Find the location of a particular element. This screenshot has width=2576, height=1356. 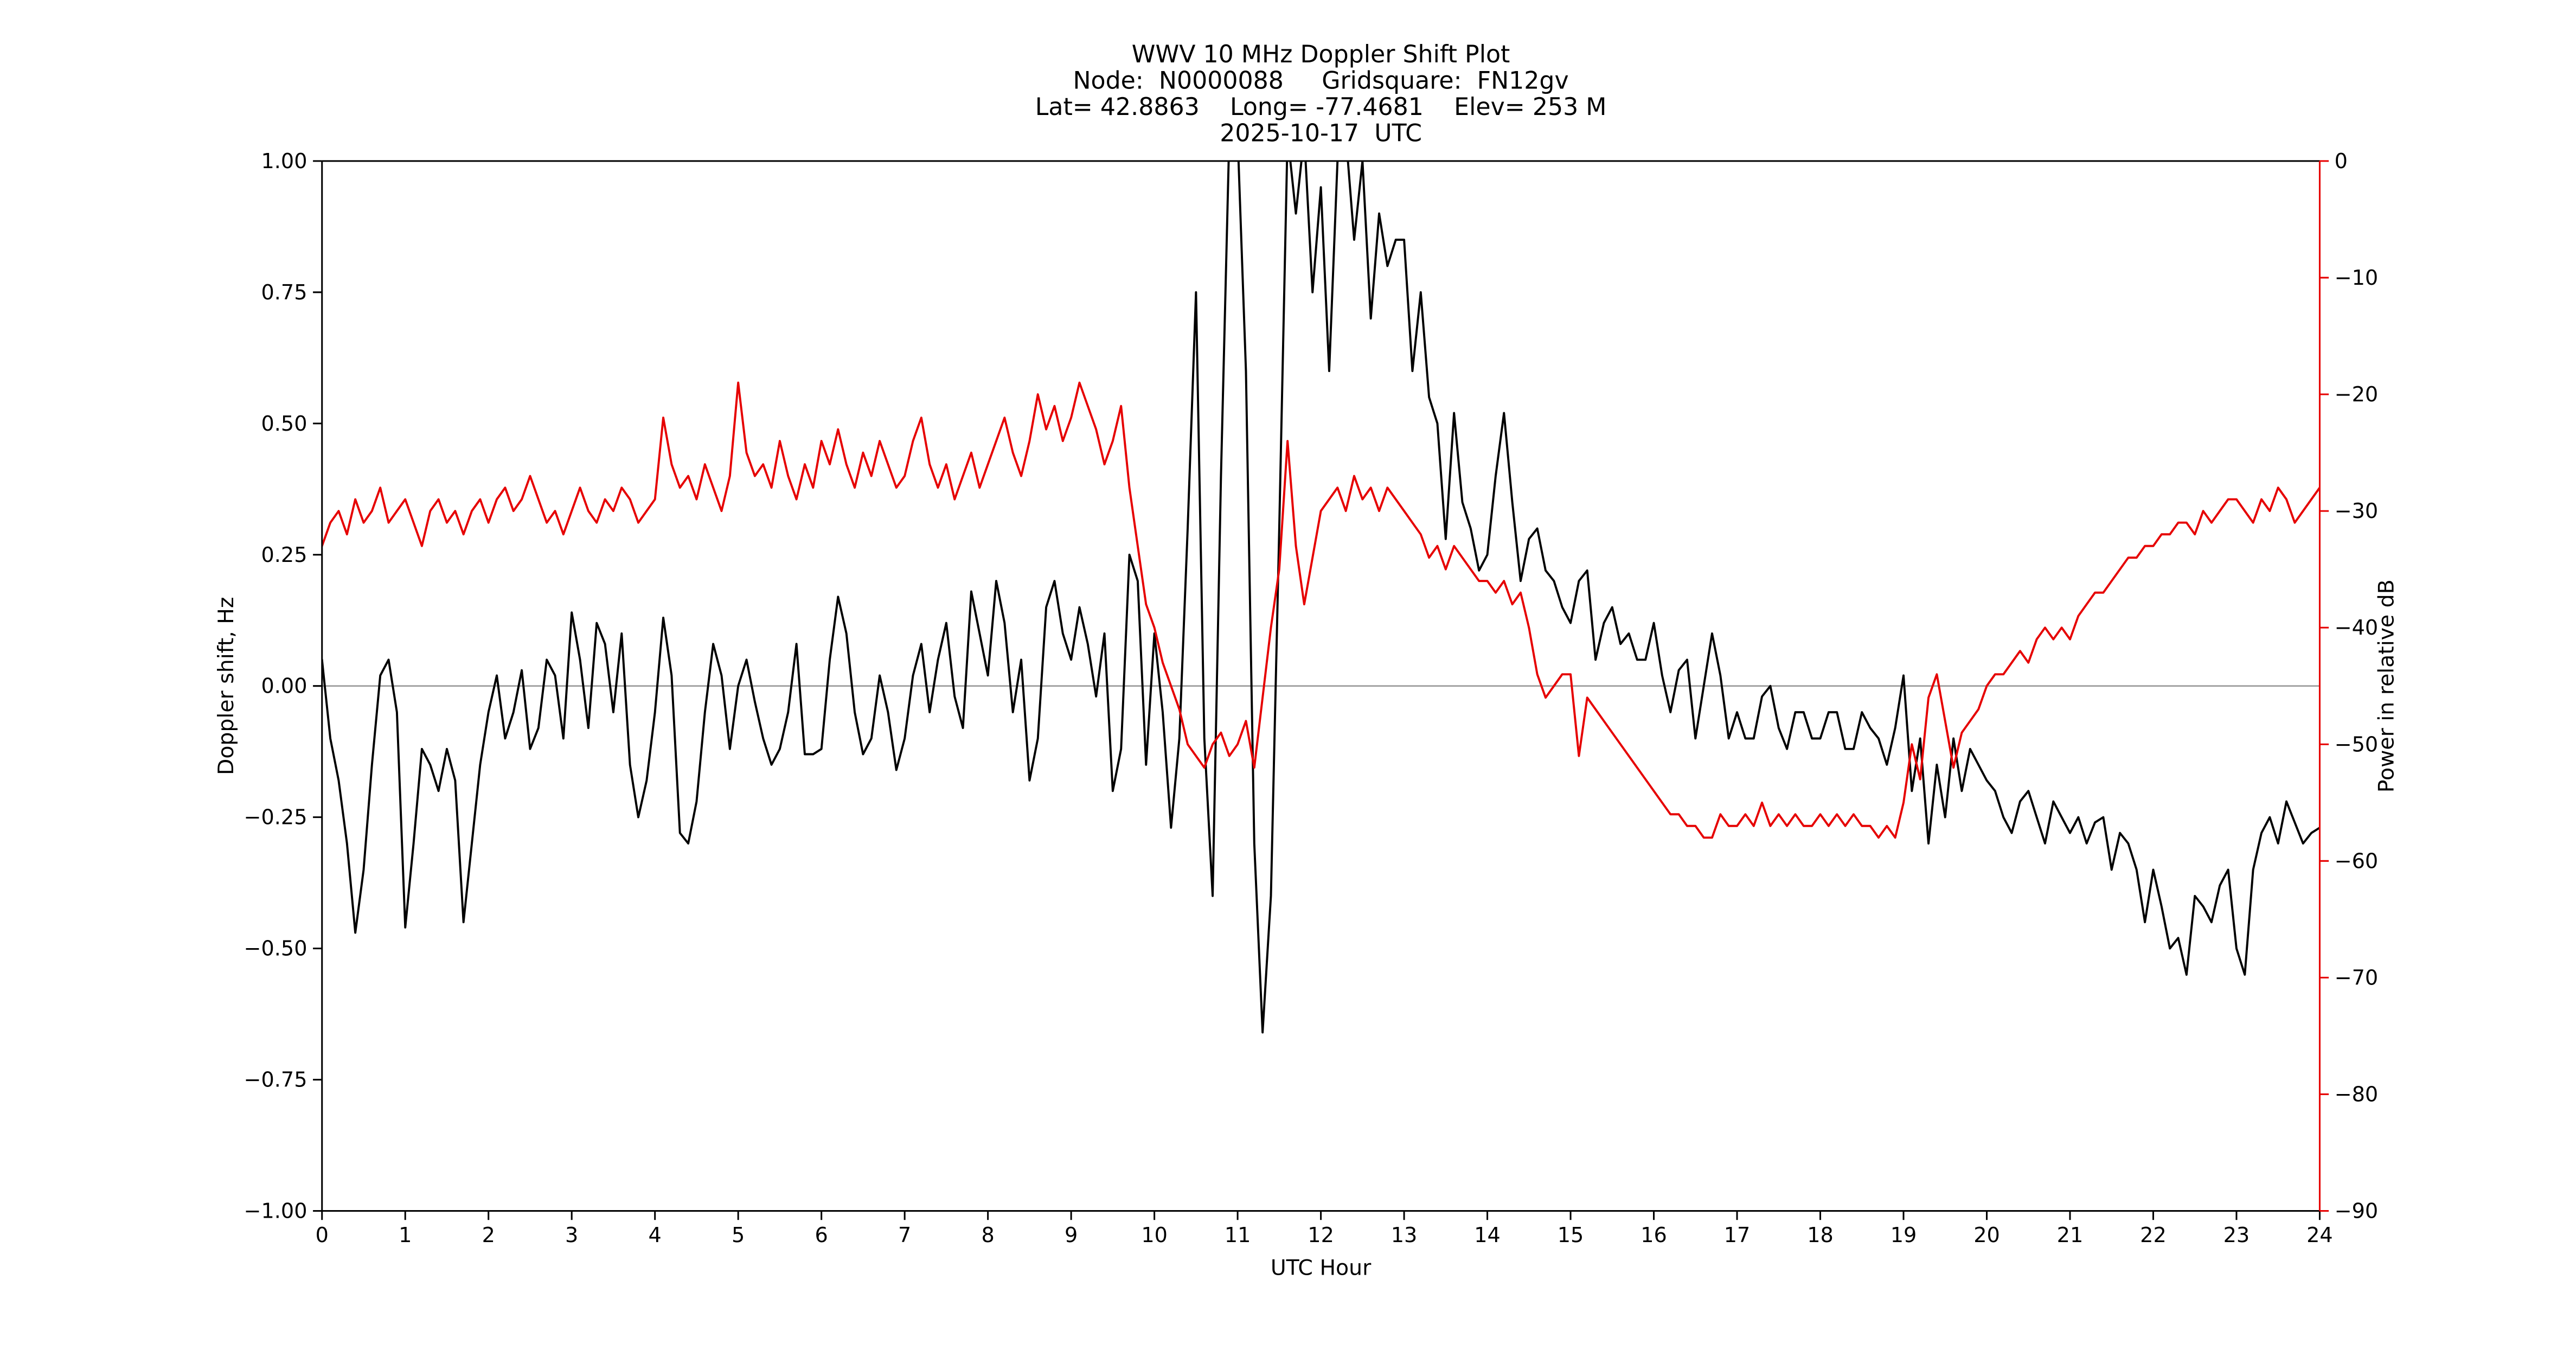

left-y-tick-label: −0.50 is located at coordinates (275, 949).